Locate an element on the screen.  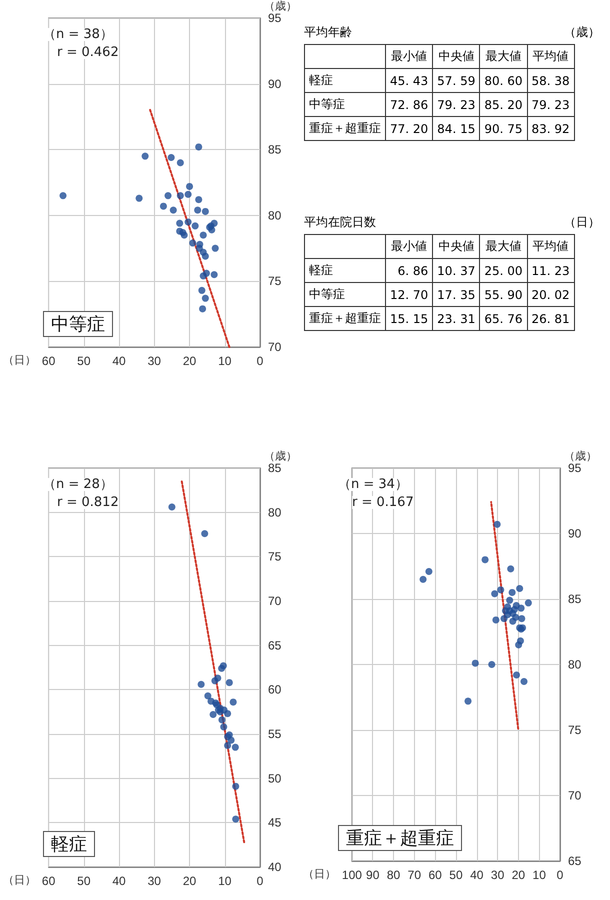
annotation: r = 0.462 is located at coordinates (88, 52).